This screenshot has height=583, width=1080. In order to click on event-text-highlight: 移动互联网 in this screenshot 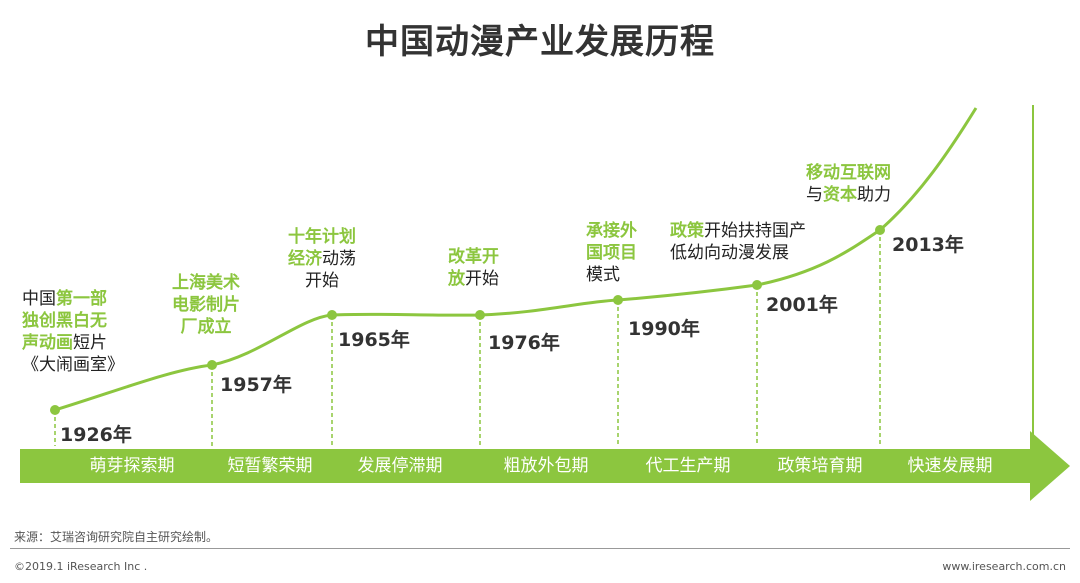, I will do `click(848, 173)`.